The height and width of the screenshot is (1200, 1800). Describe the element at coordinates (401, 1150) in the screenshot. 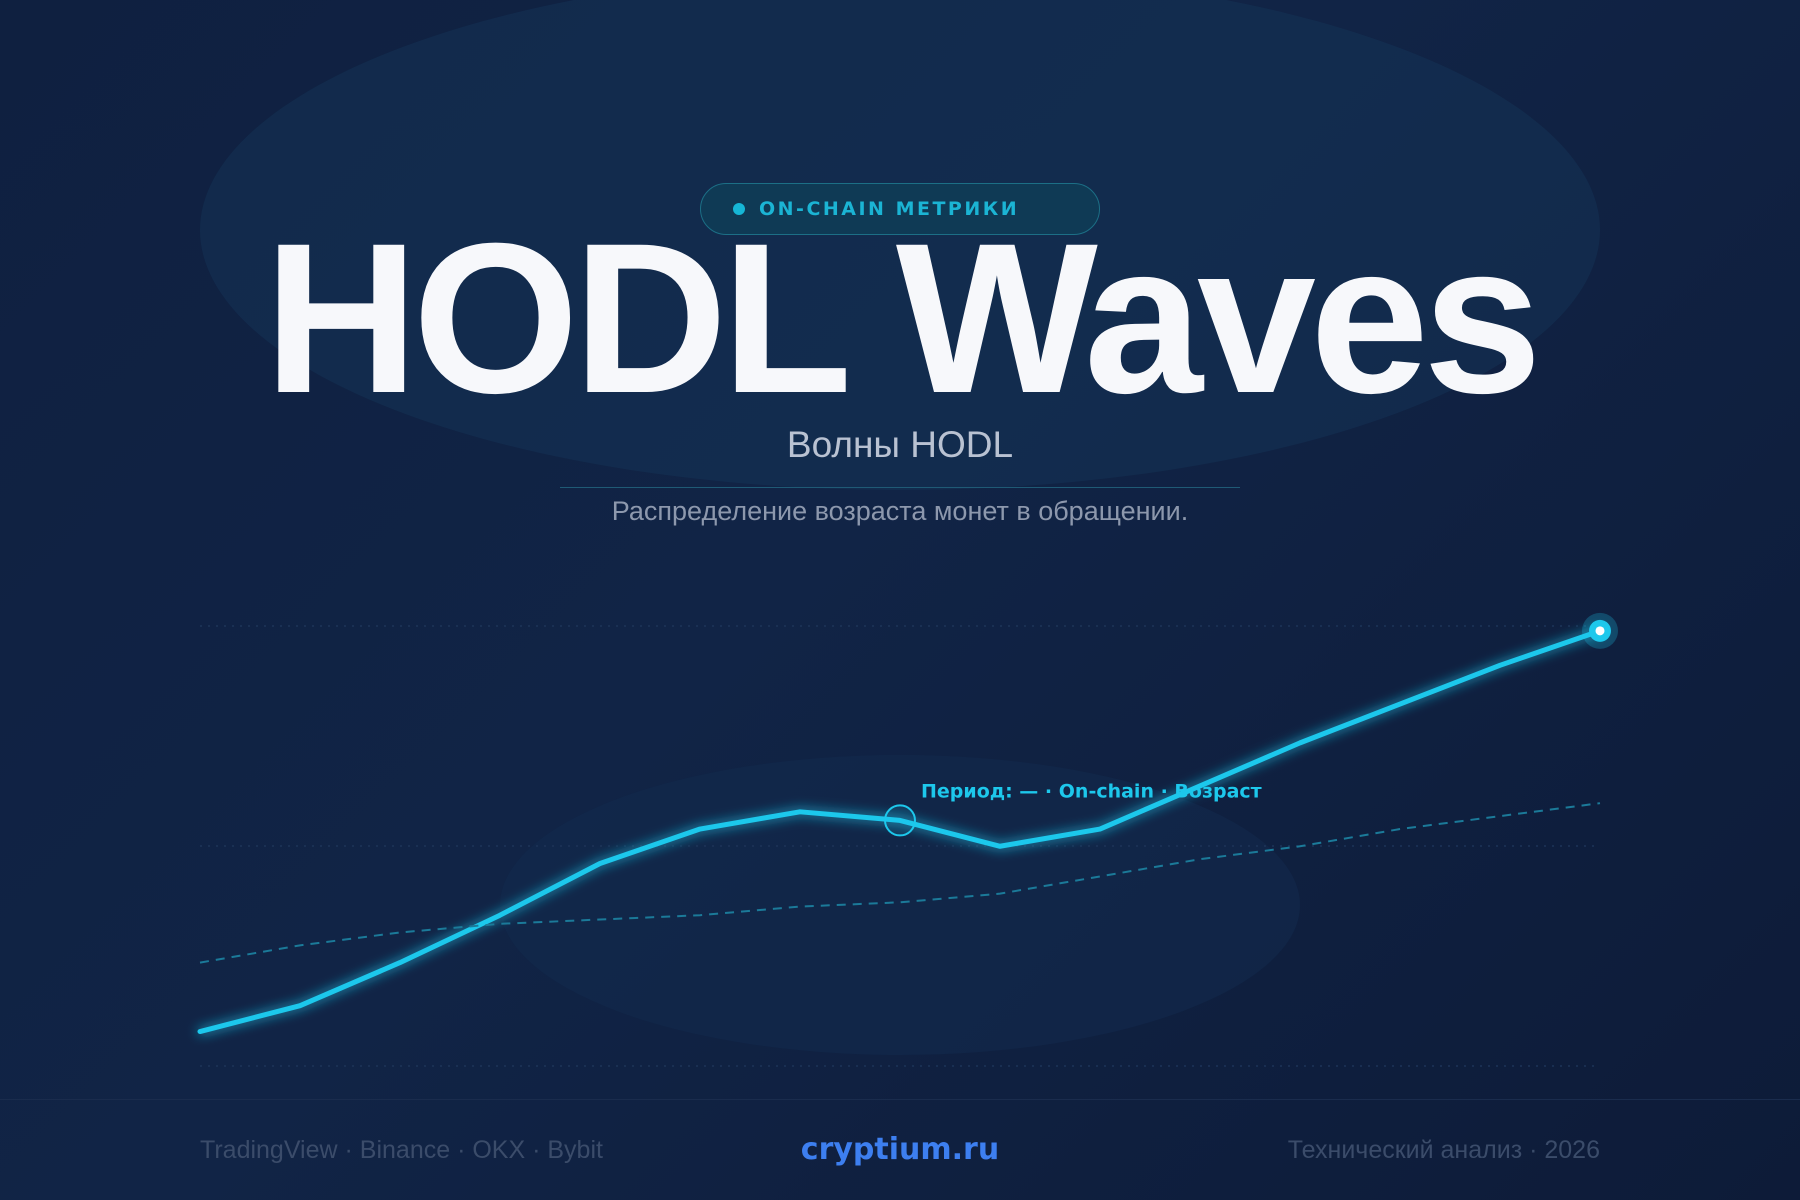

I see `footer-sources: TradingView · Binance · OKX · Bybit` at that location.